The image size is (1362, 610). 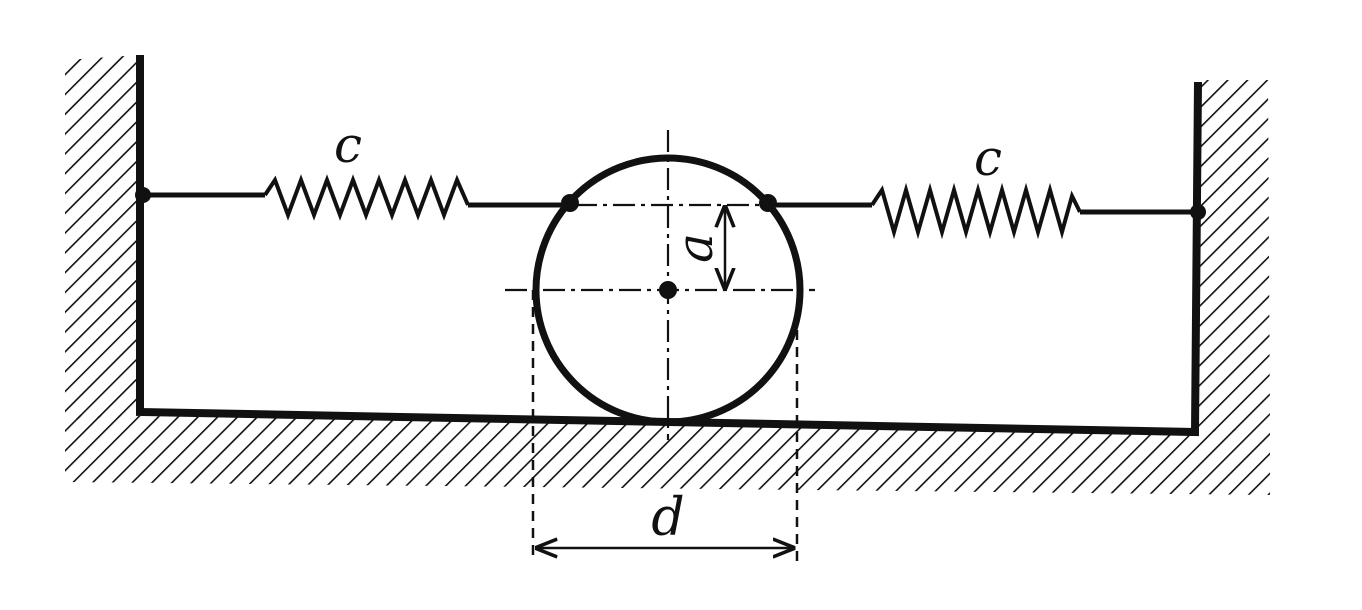 What do you see at coordinates (667, 518) in the screenshot?
I see `diameter-label: d` at bounding box center [667, 518].